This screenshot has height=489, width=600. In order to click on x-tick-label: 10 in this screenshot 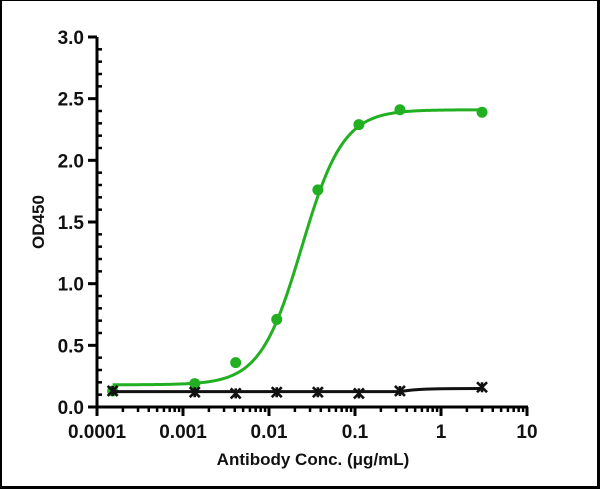, I will do `click(526, 432)`.